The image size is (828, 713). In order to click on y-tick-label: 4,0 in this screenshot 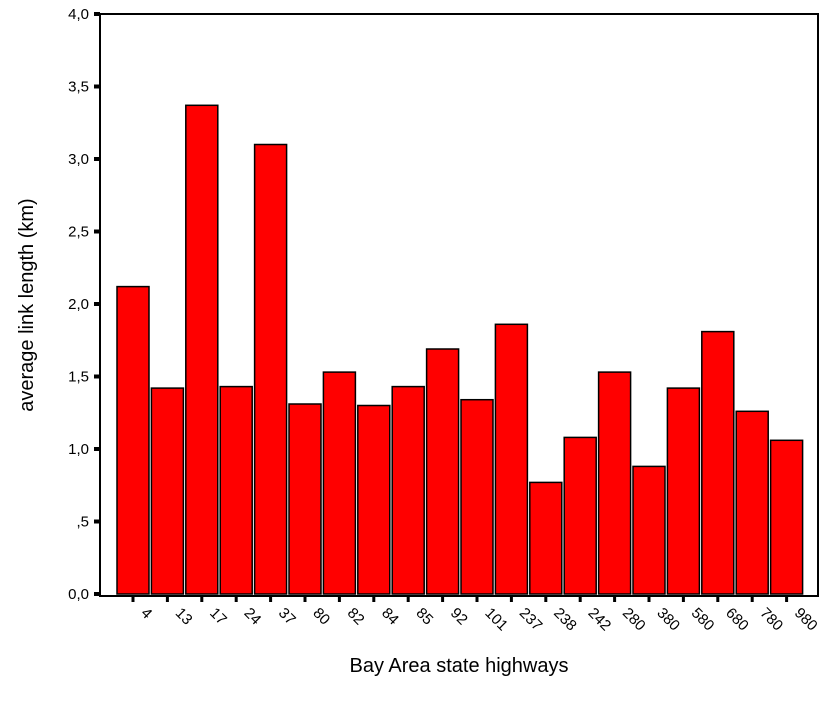, I will do `click(78, 14)`.